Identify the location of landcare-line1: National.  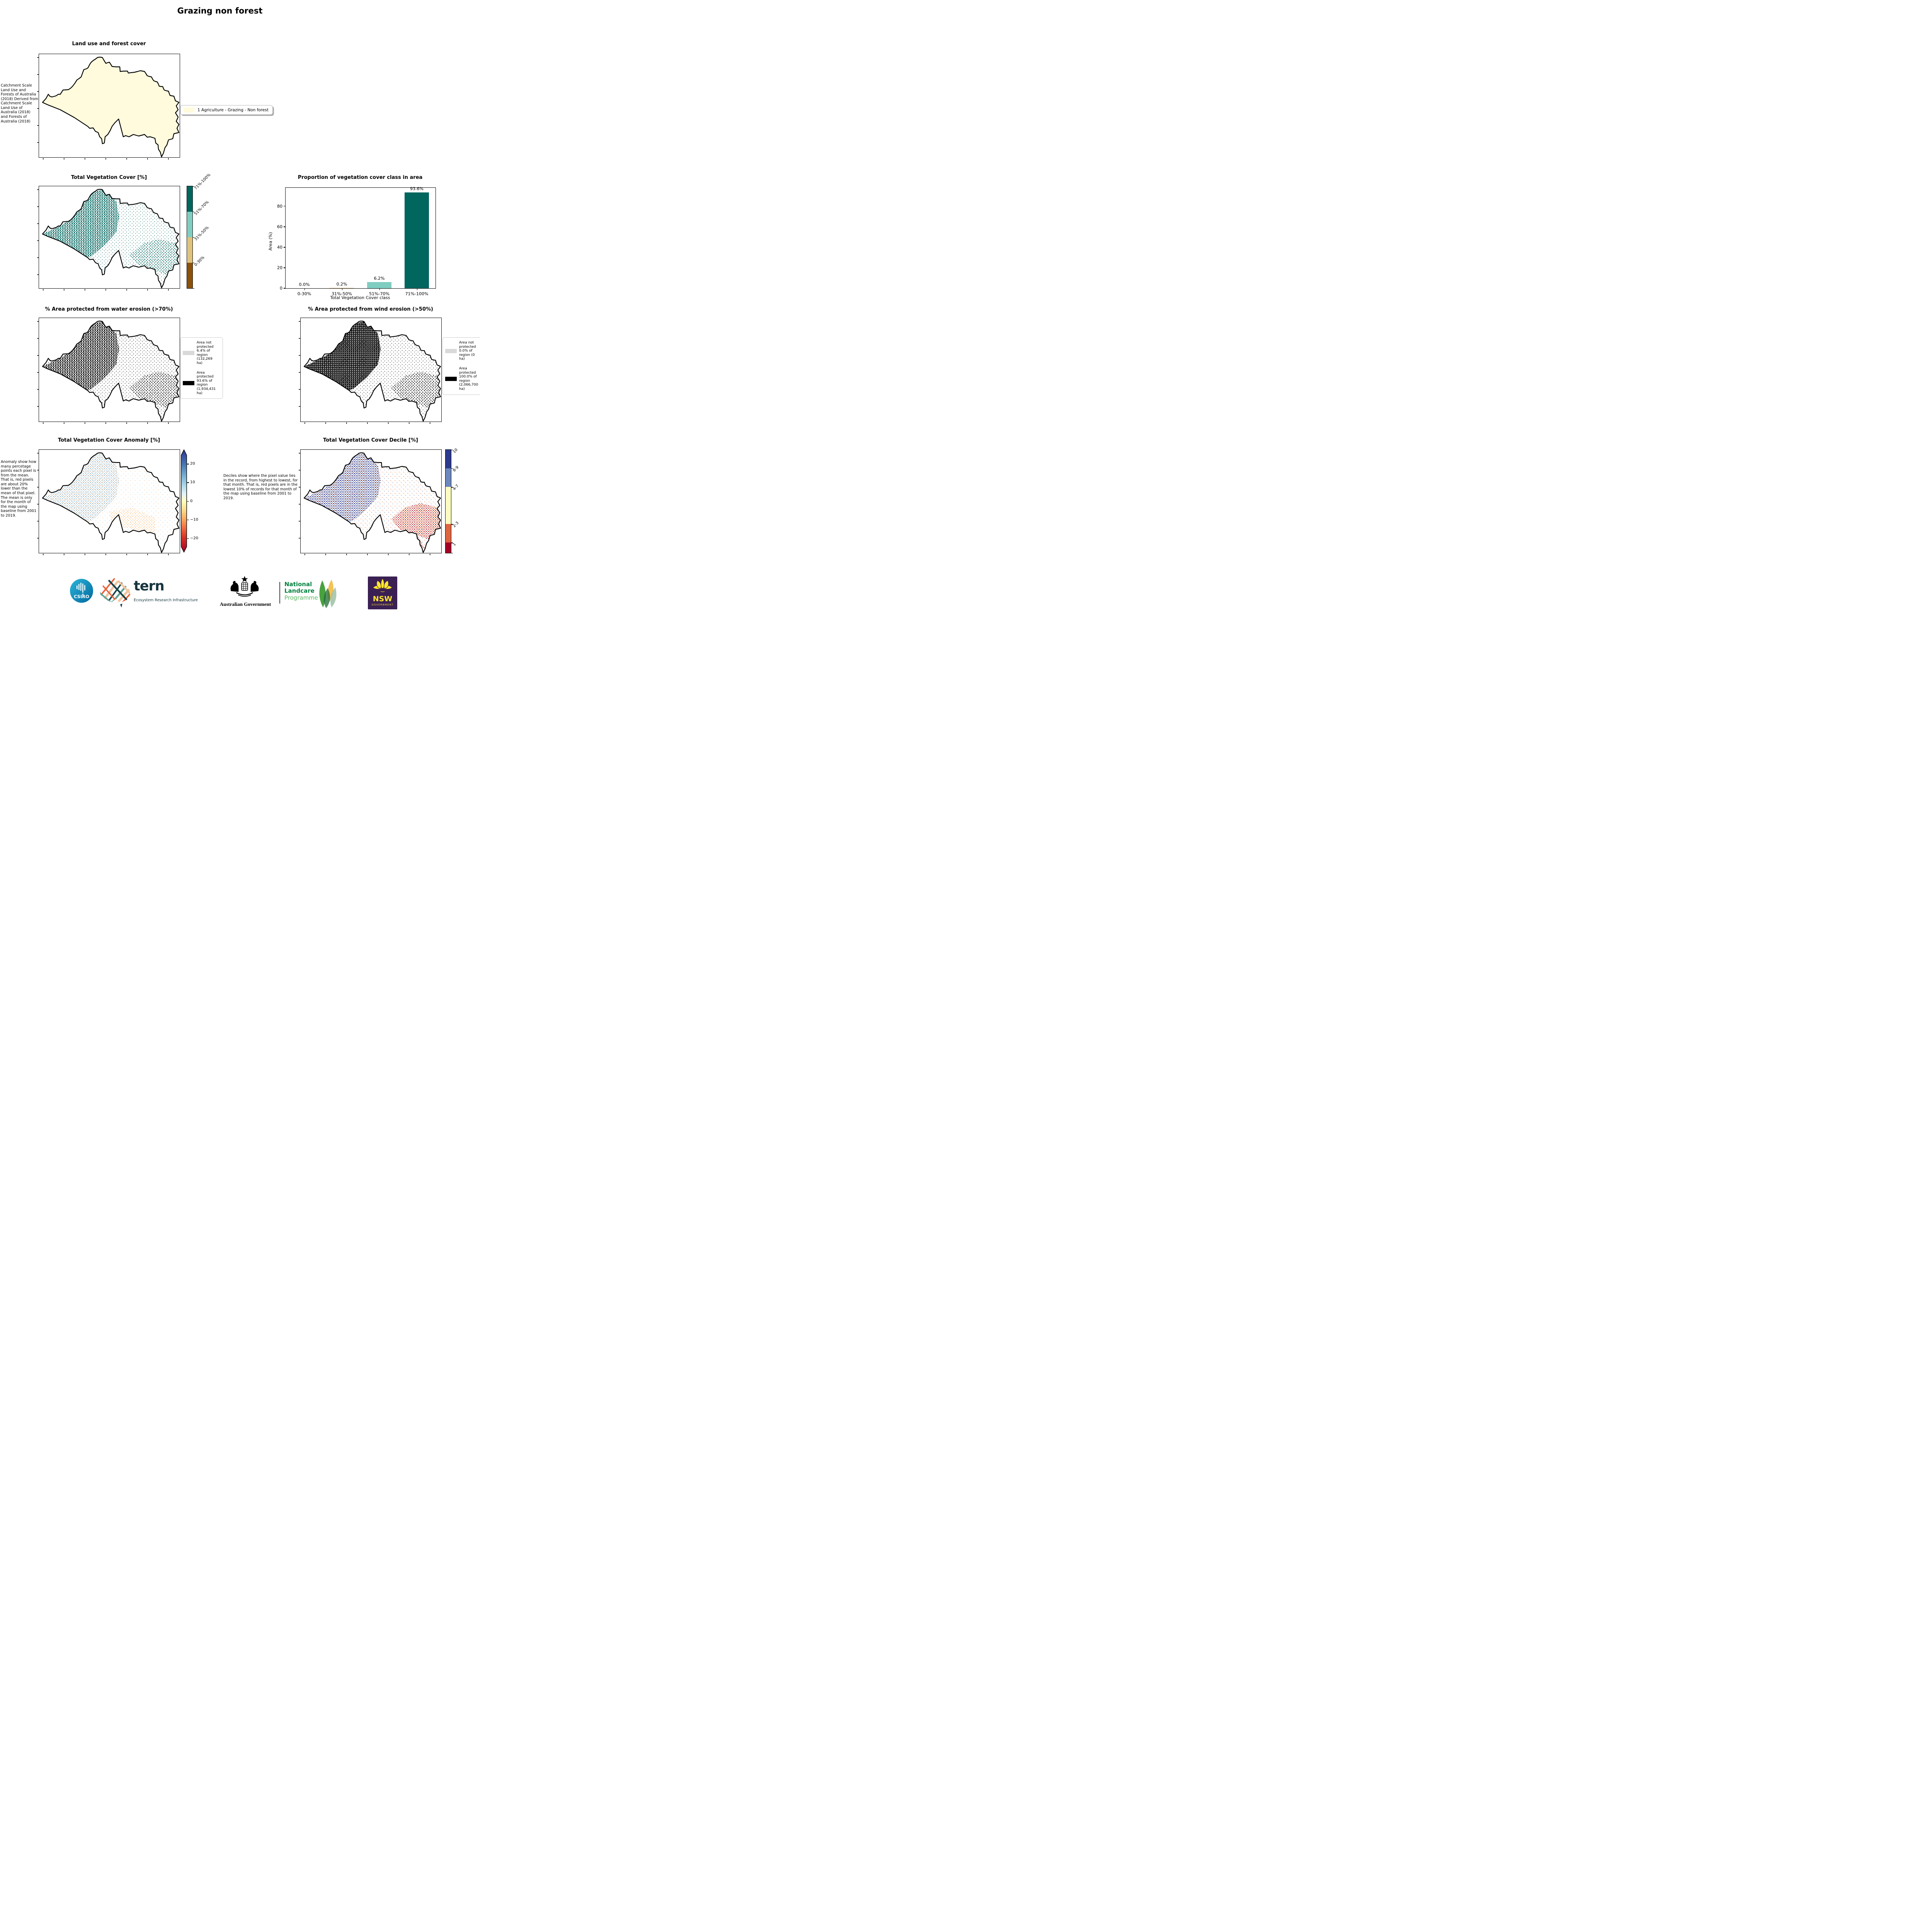
(298, 585).